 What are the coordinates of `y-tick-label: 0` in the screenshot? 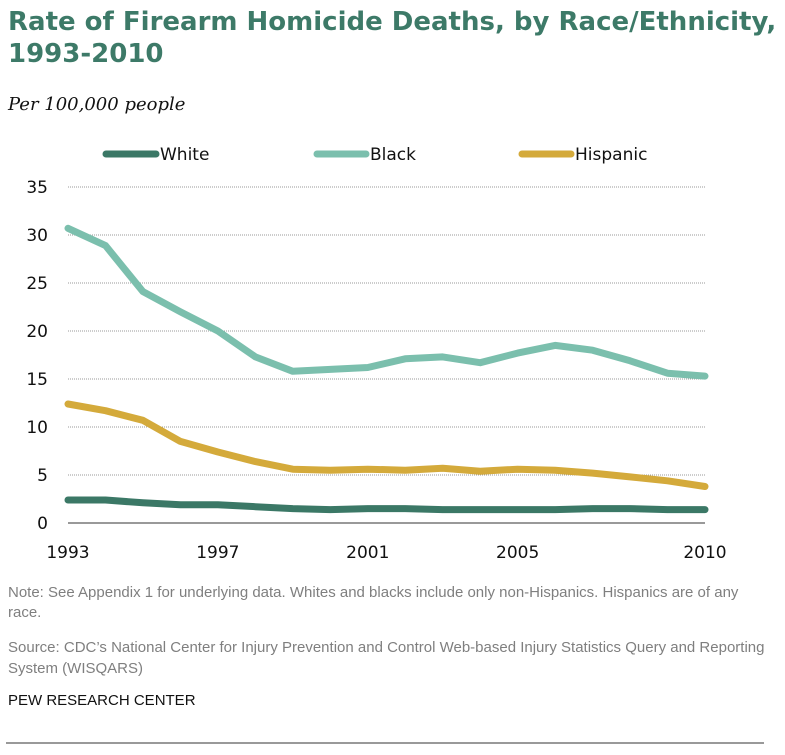 It's located at (42, 524).